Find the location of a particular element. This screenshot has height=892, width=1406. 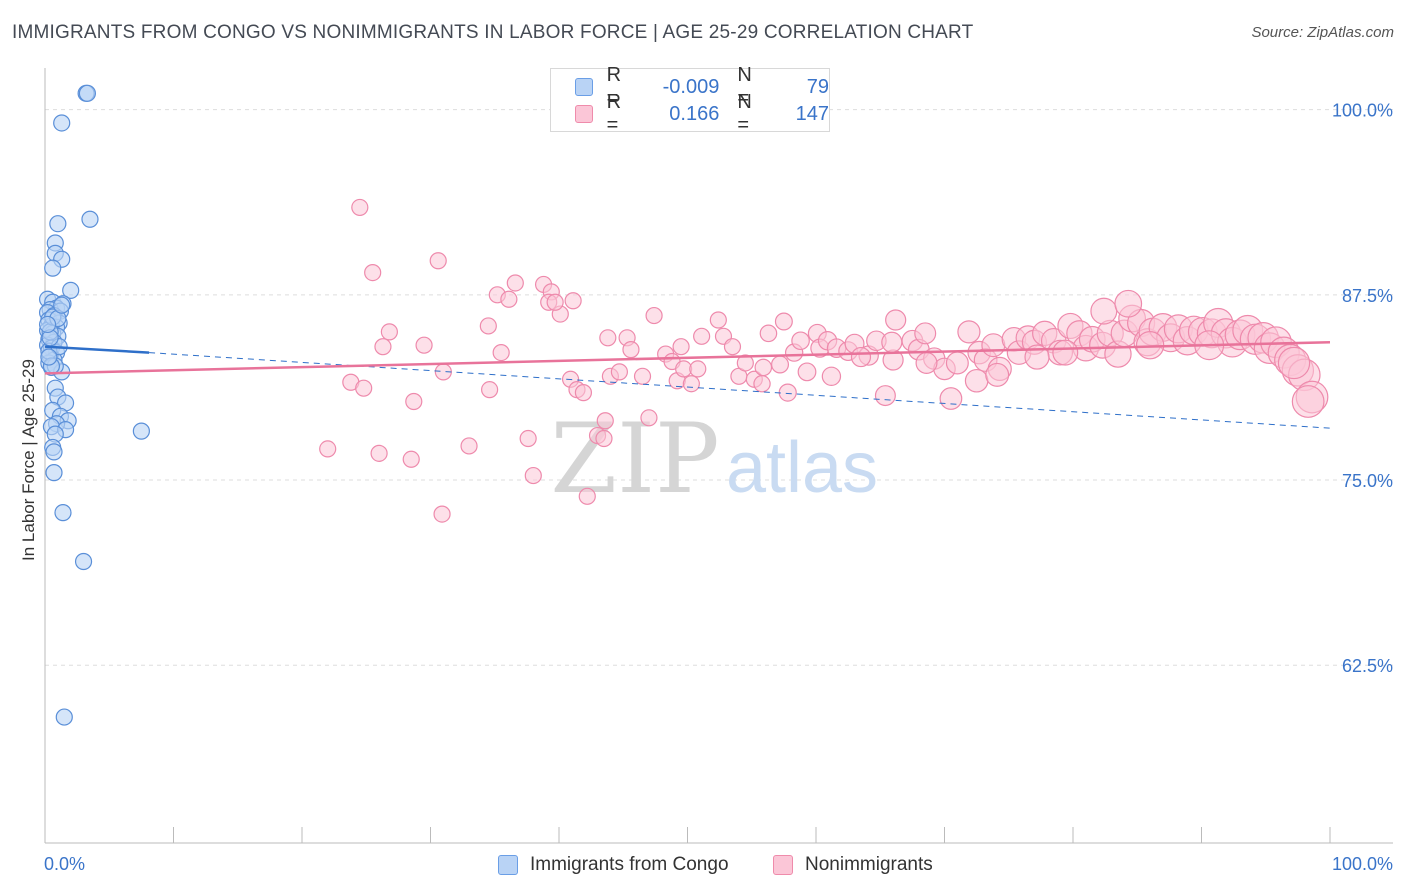

stats-legend: R = -0.009 N = 79 R = 0.166 N = 147 is located at coordinates (690, 100).